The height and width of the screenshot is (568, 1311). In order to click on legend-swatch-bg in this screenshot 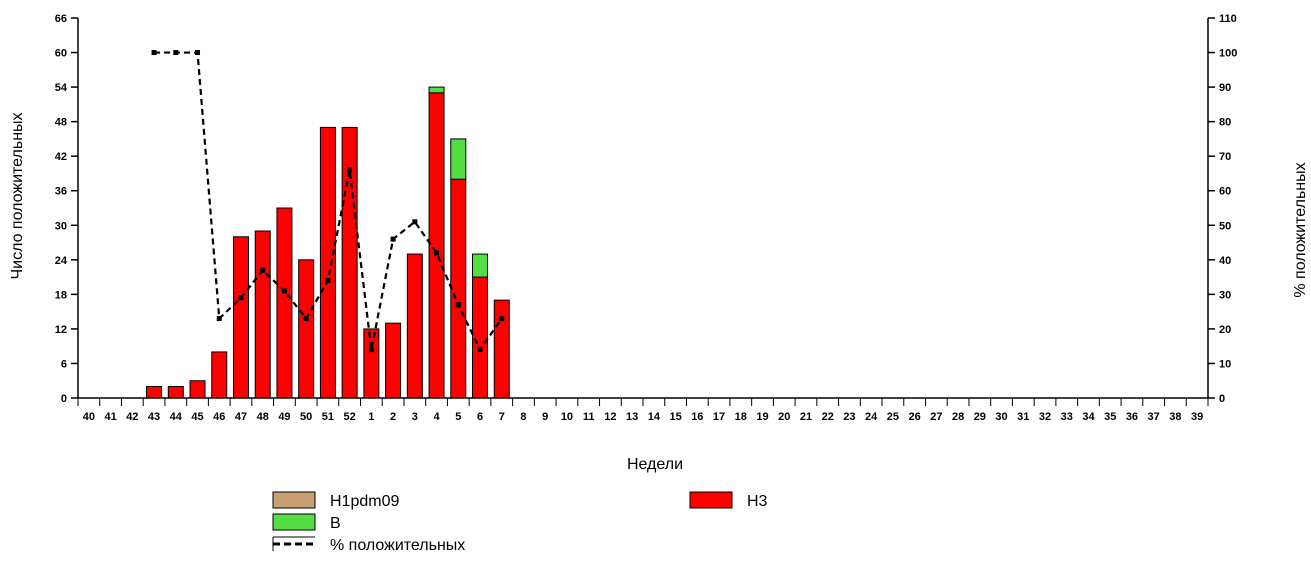, I will do `click(294, 544)`.